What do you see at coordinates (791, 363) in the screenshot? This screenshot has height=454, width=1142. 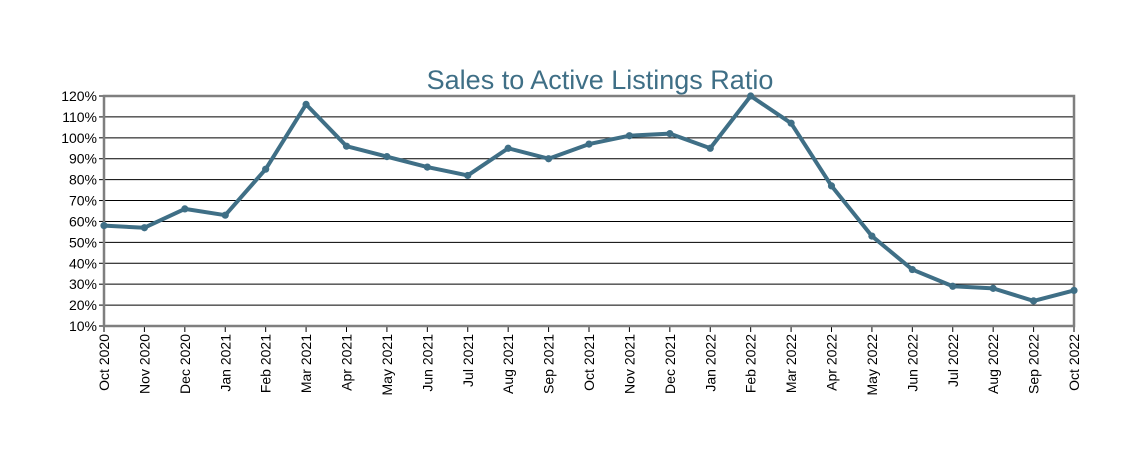 I see `x-tick-label: Mar 2022` at bounding box center [791, 363].